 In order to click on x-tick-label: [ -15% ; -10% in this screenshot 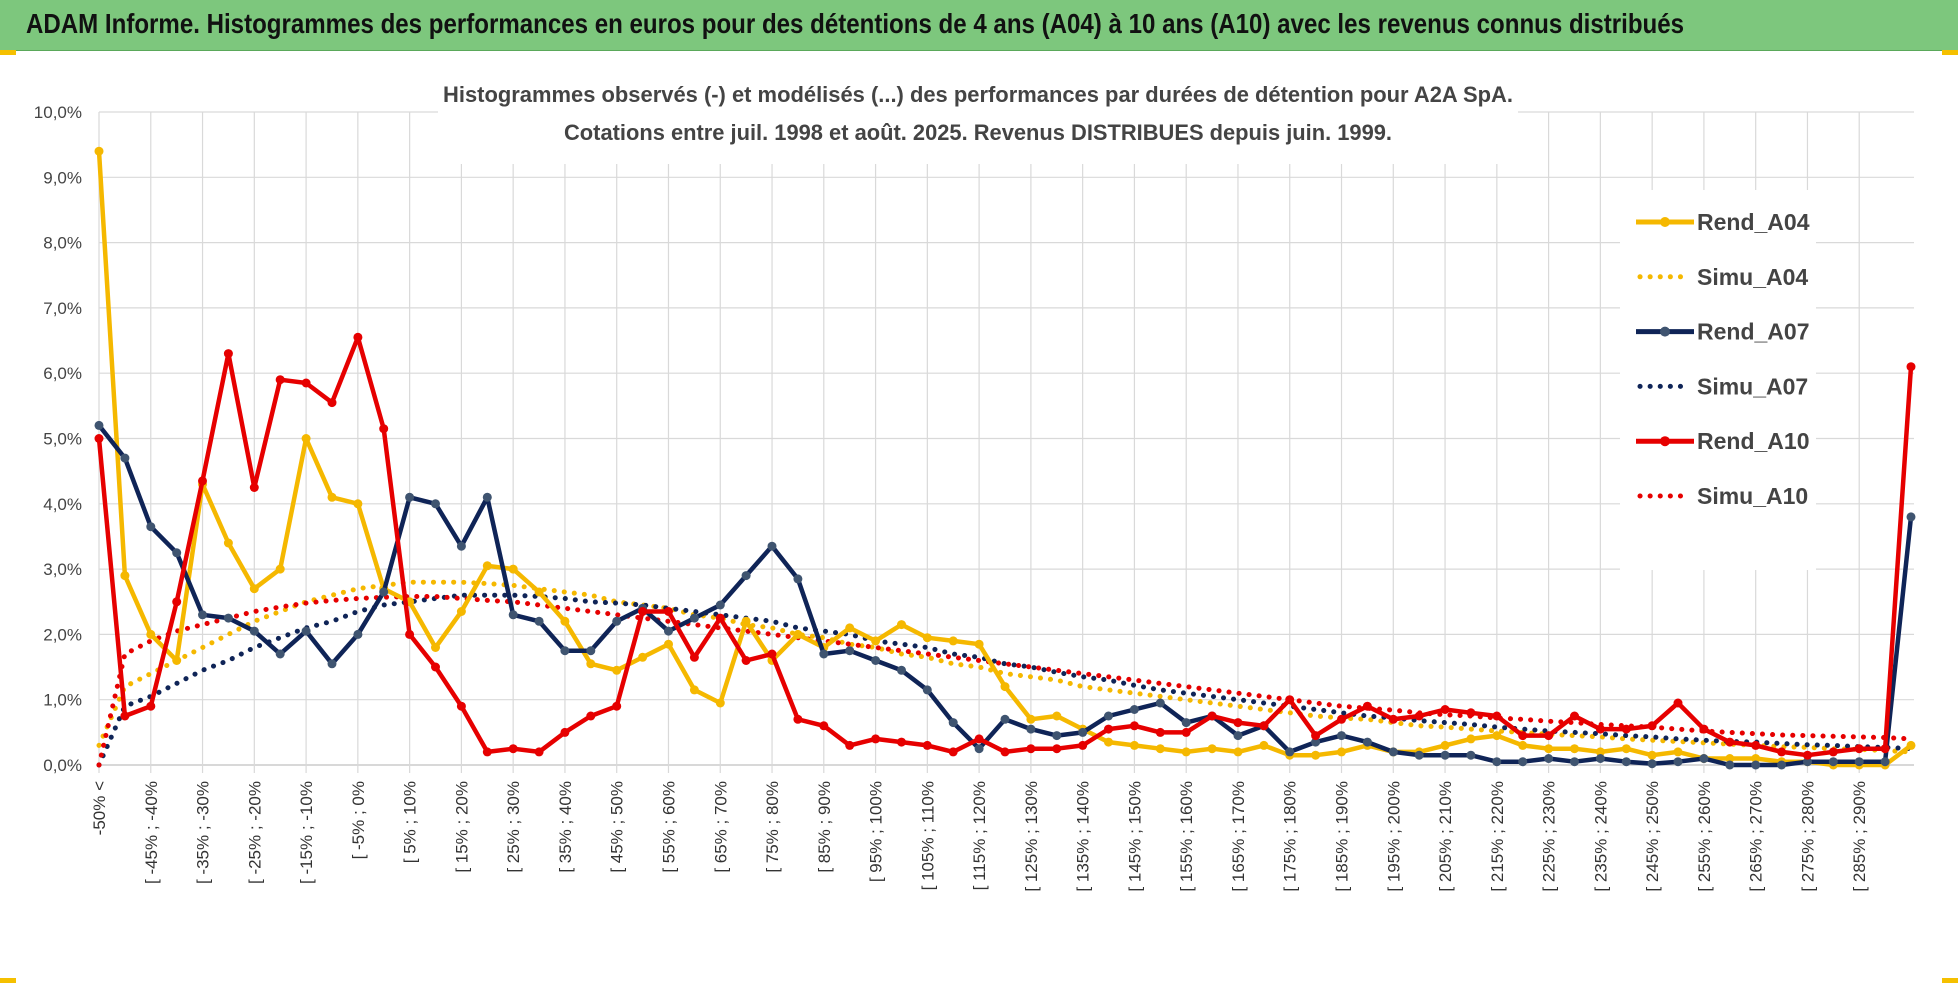, I will do `click(306, 832)`.